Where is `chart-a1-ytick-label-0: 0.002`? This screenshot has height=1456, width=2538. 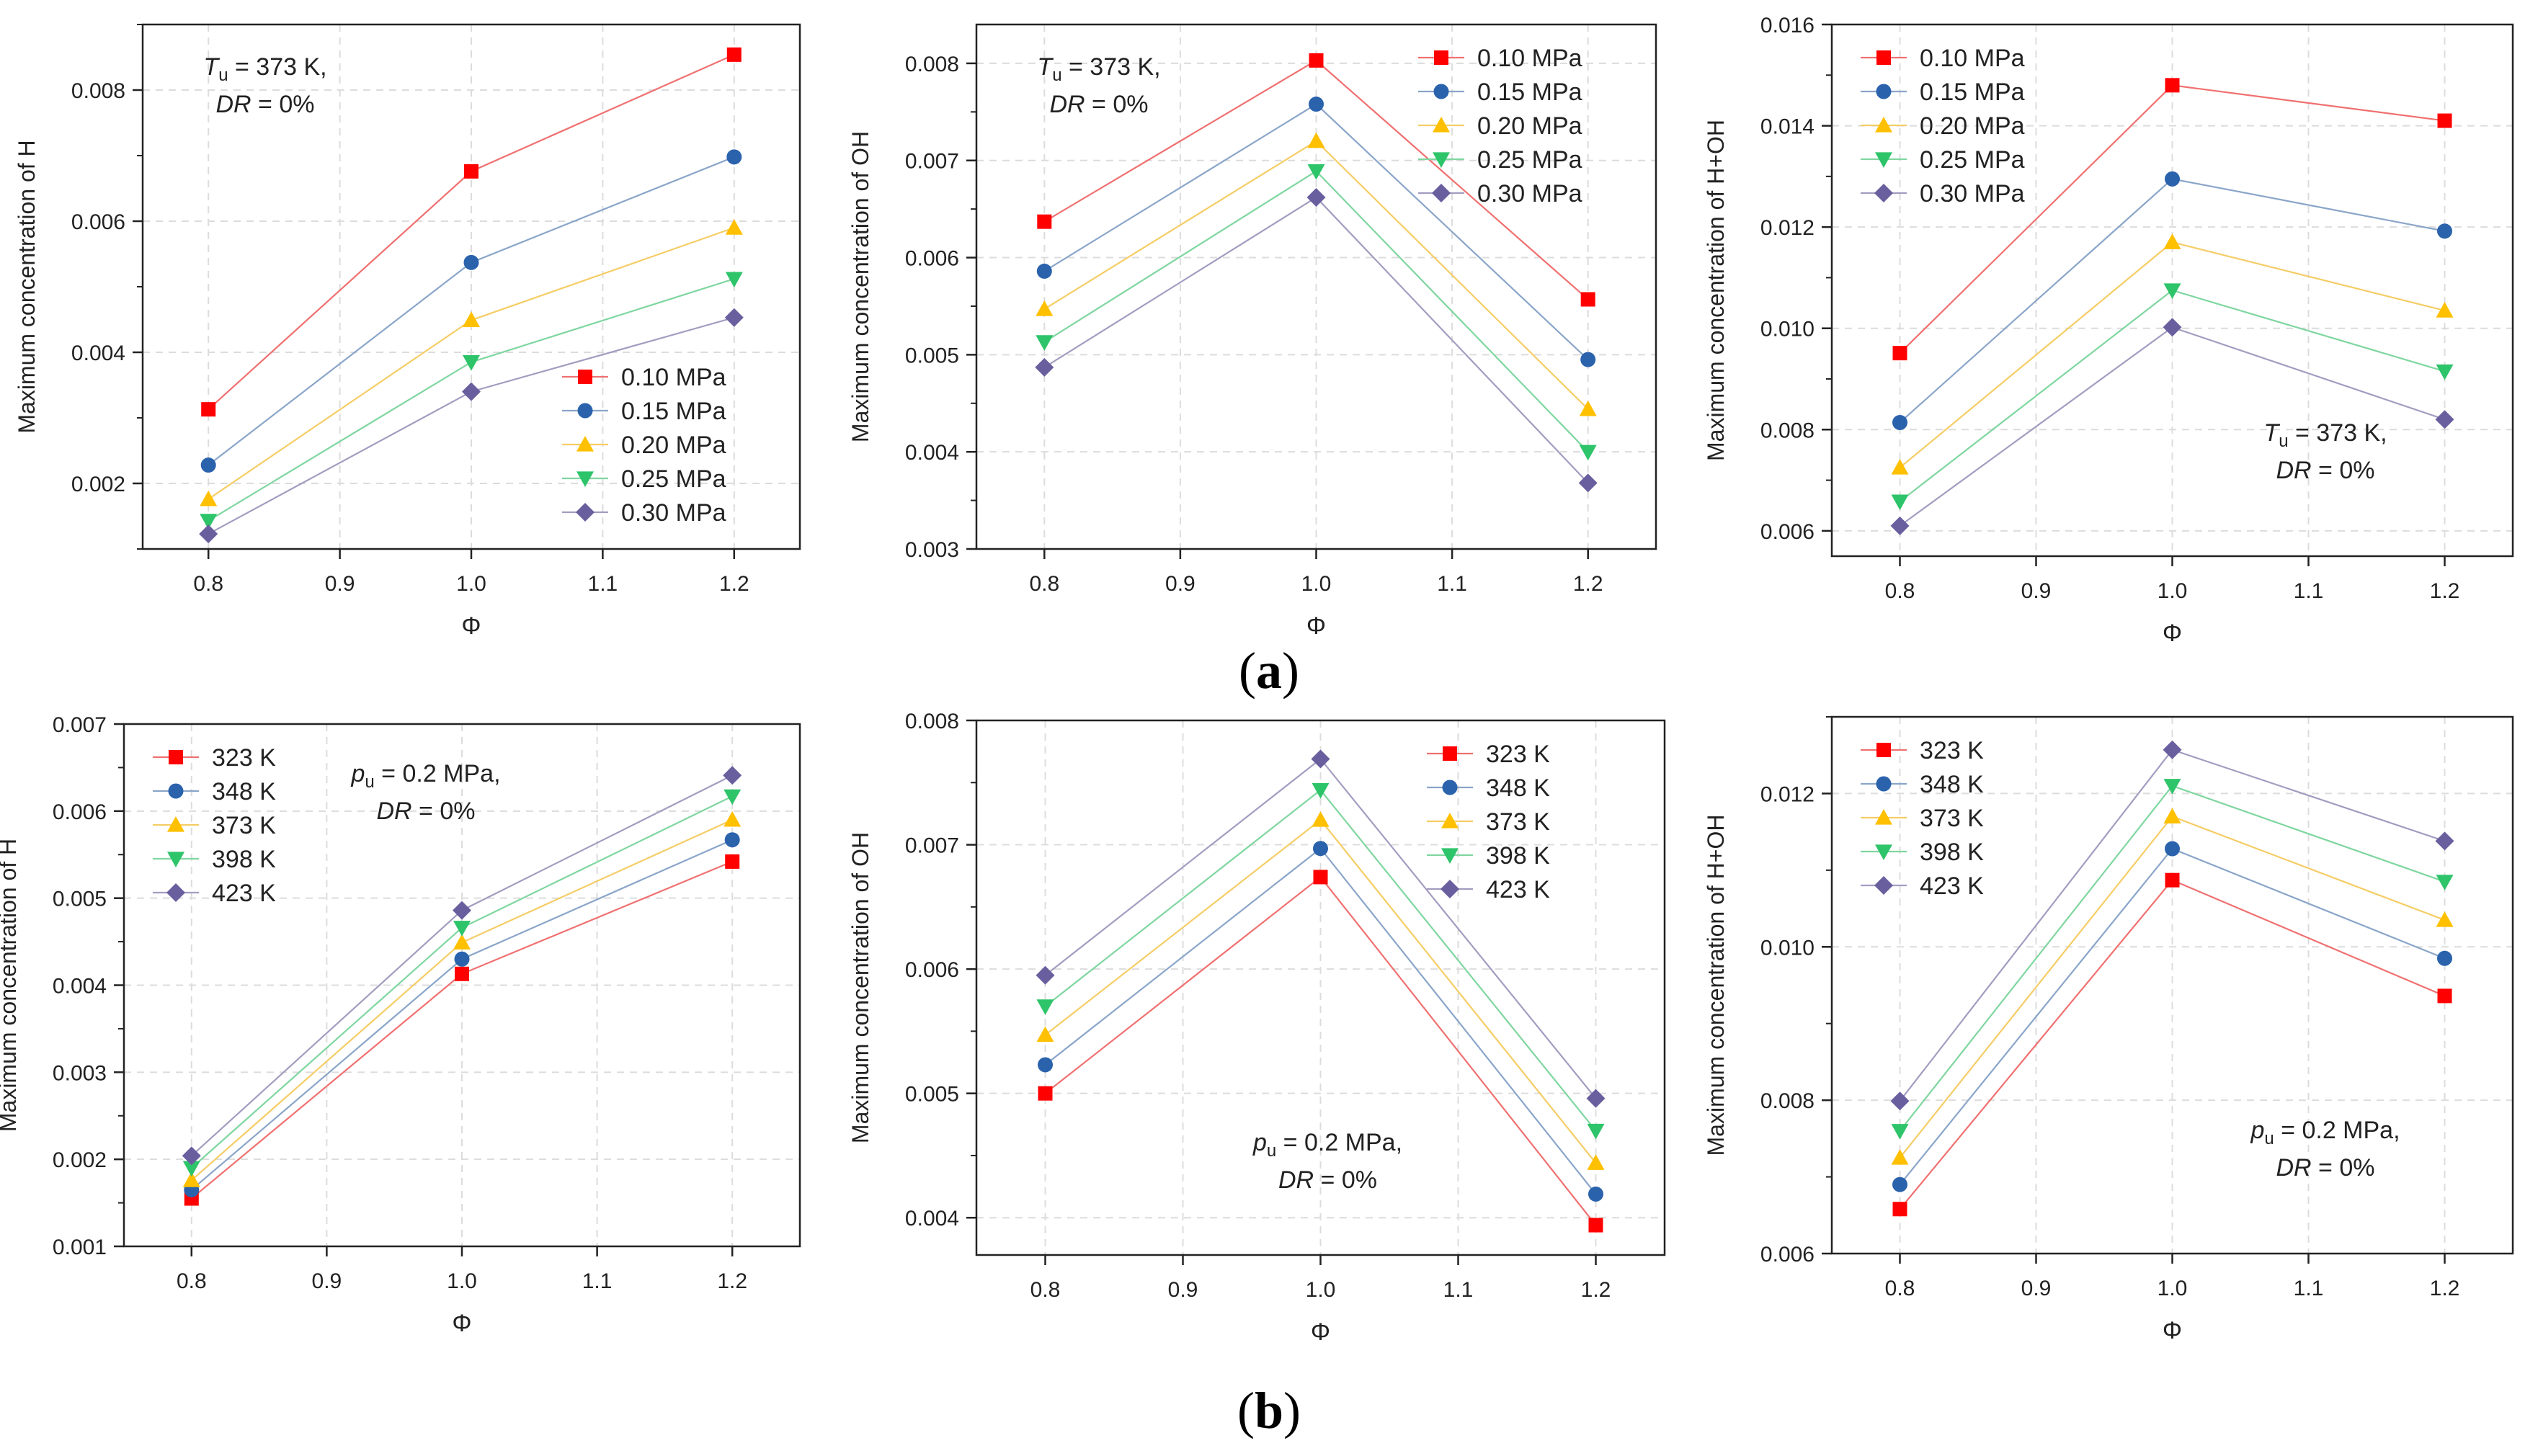
chart-a1-ytick-label-0: 0.002 is located at coordinates (98, 484).